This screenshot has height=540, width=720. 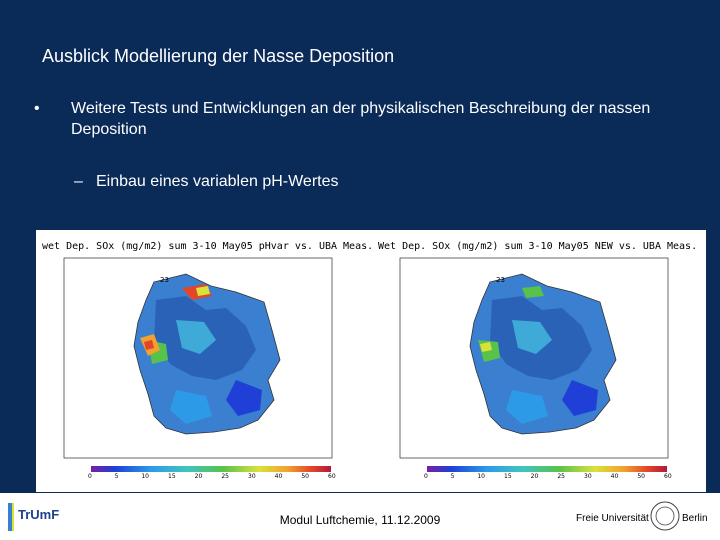 What do you see at coordinates (164, 280) in the screenshot?
I see `map-left-top-label: 23` at bounding box center [164, 280].